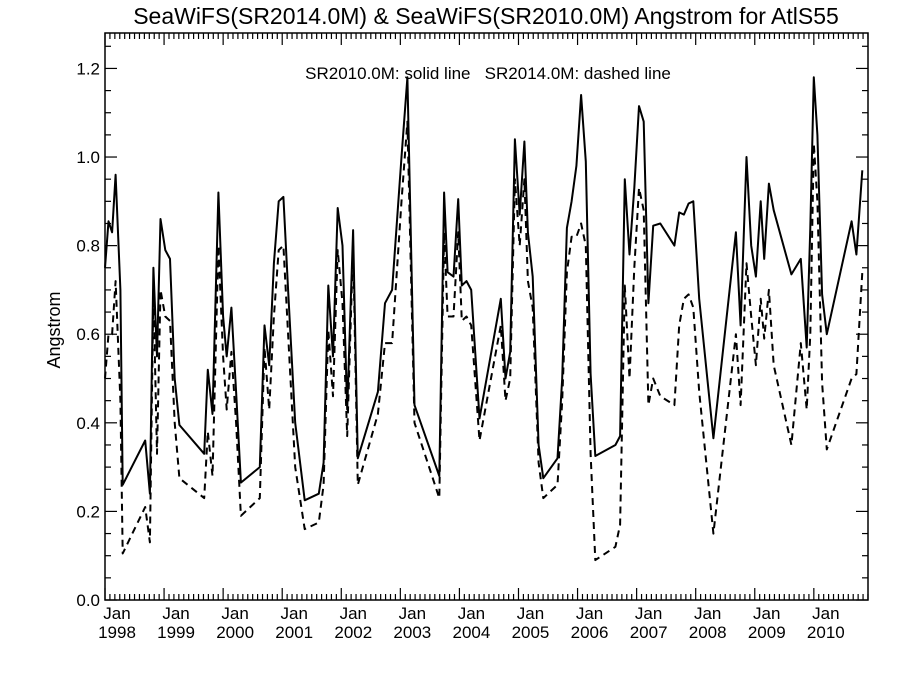 This screenshot has width=900, height=675. I want to click on y-tick-label: 0.2, so click(88, 511).